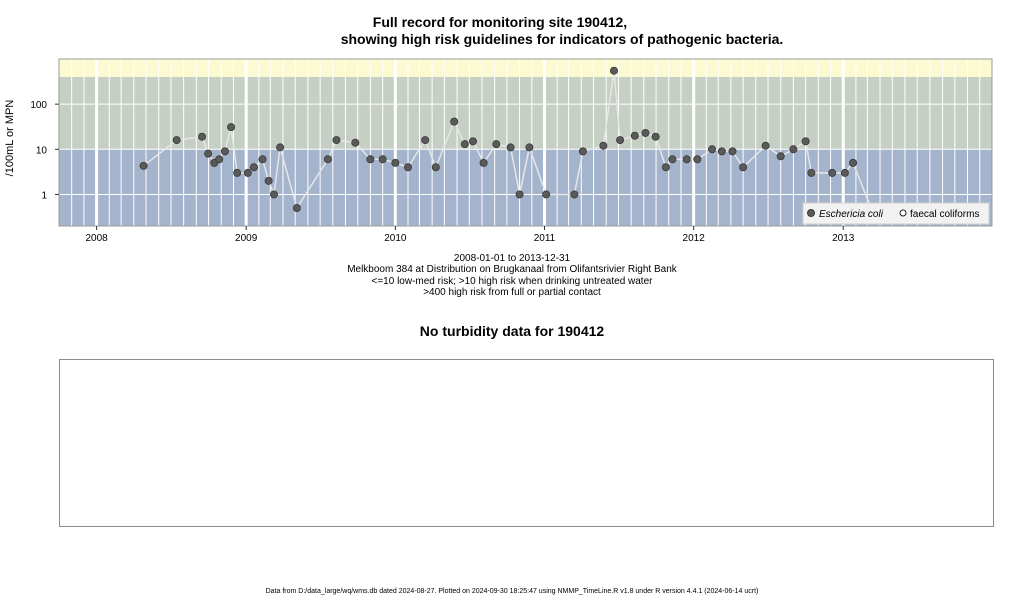 The width and height of the screenshot is (1024, 600). I want to click on legend-faecal-marker, so click(903, 213).